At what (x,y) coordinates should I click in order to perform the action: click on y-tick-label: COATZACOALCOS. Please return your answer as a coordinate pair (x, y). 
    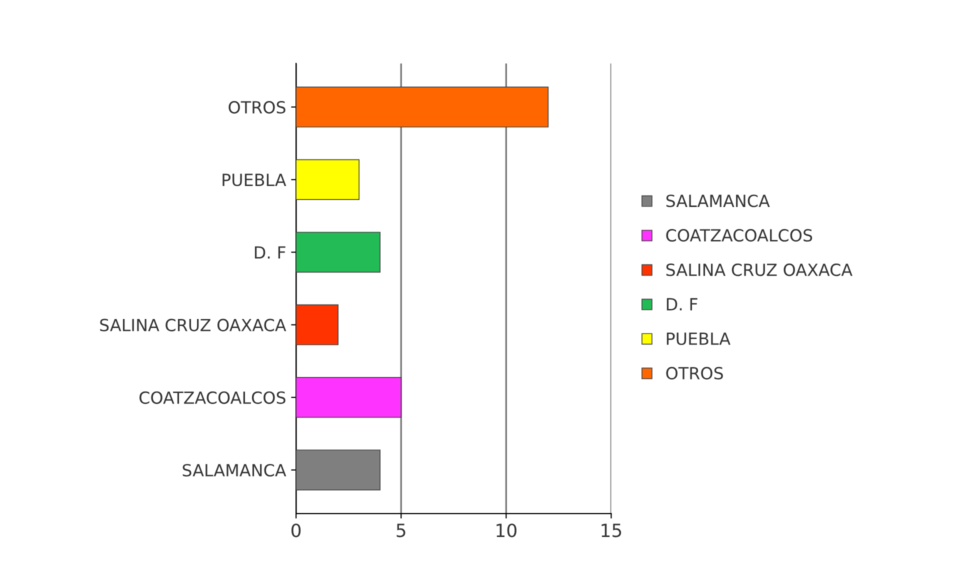
    Looking at the image, I should click on (212, 397).